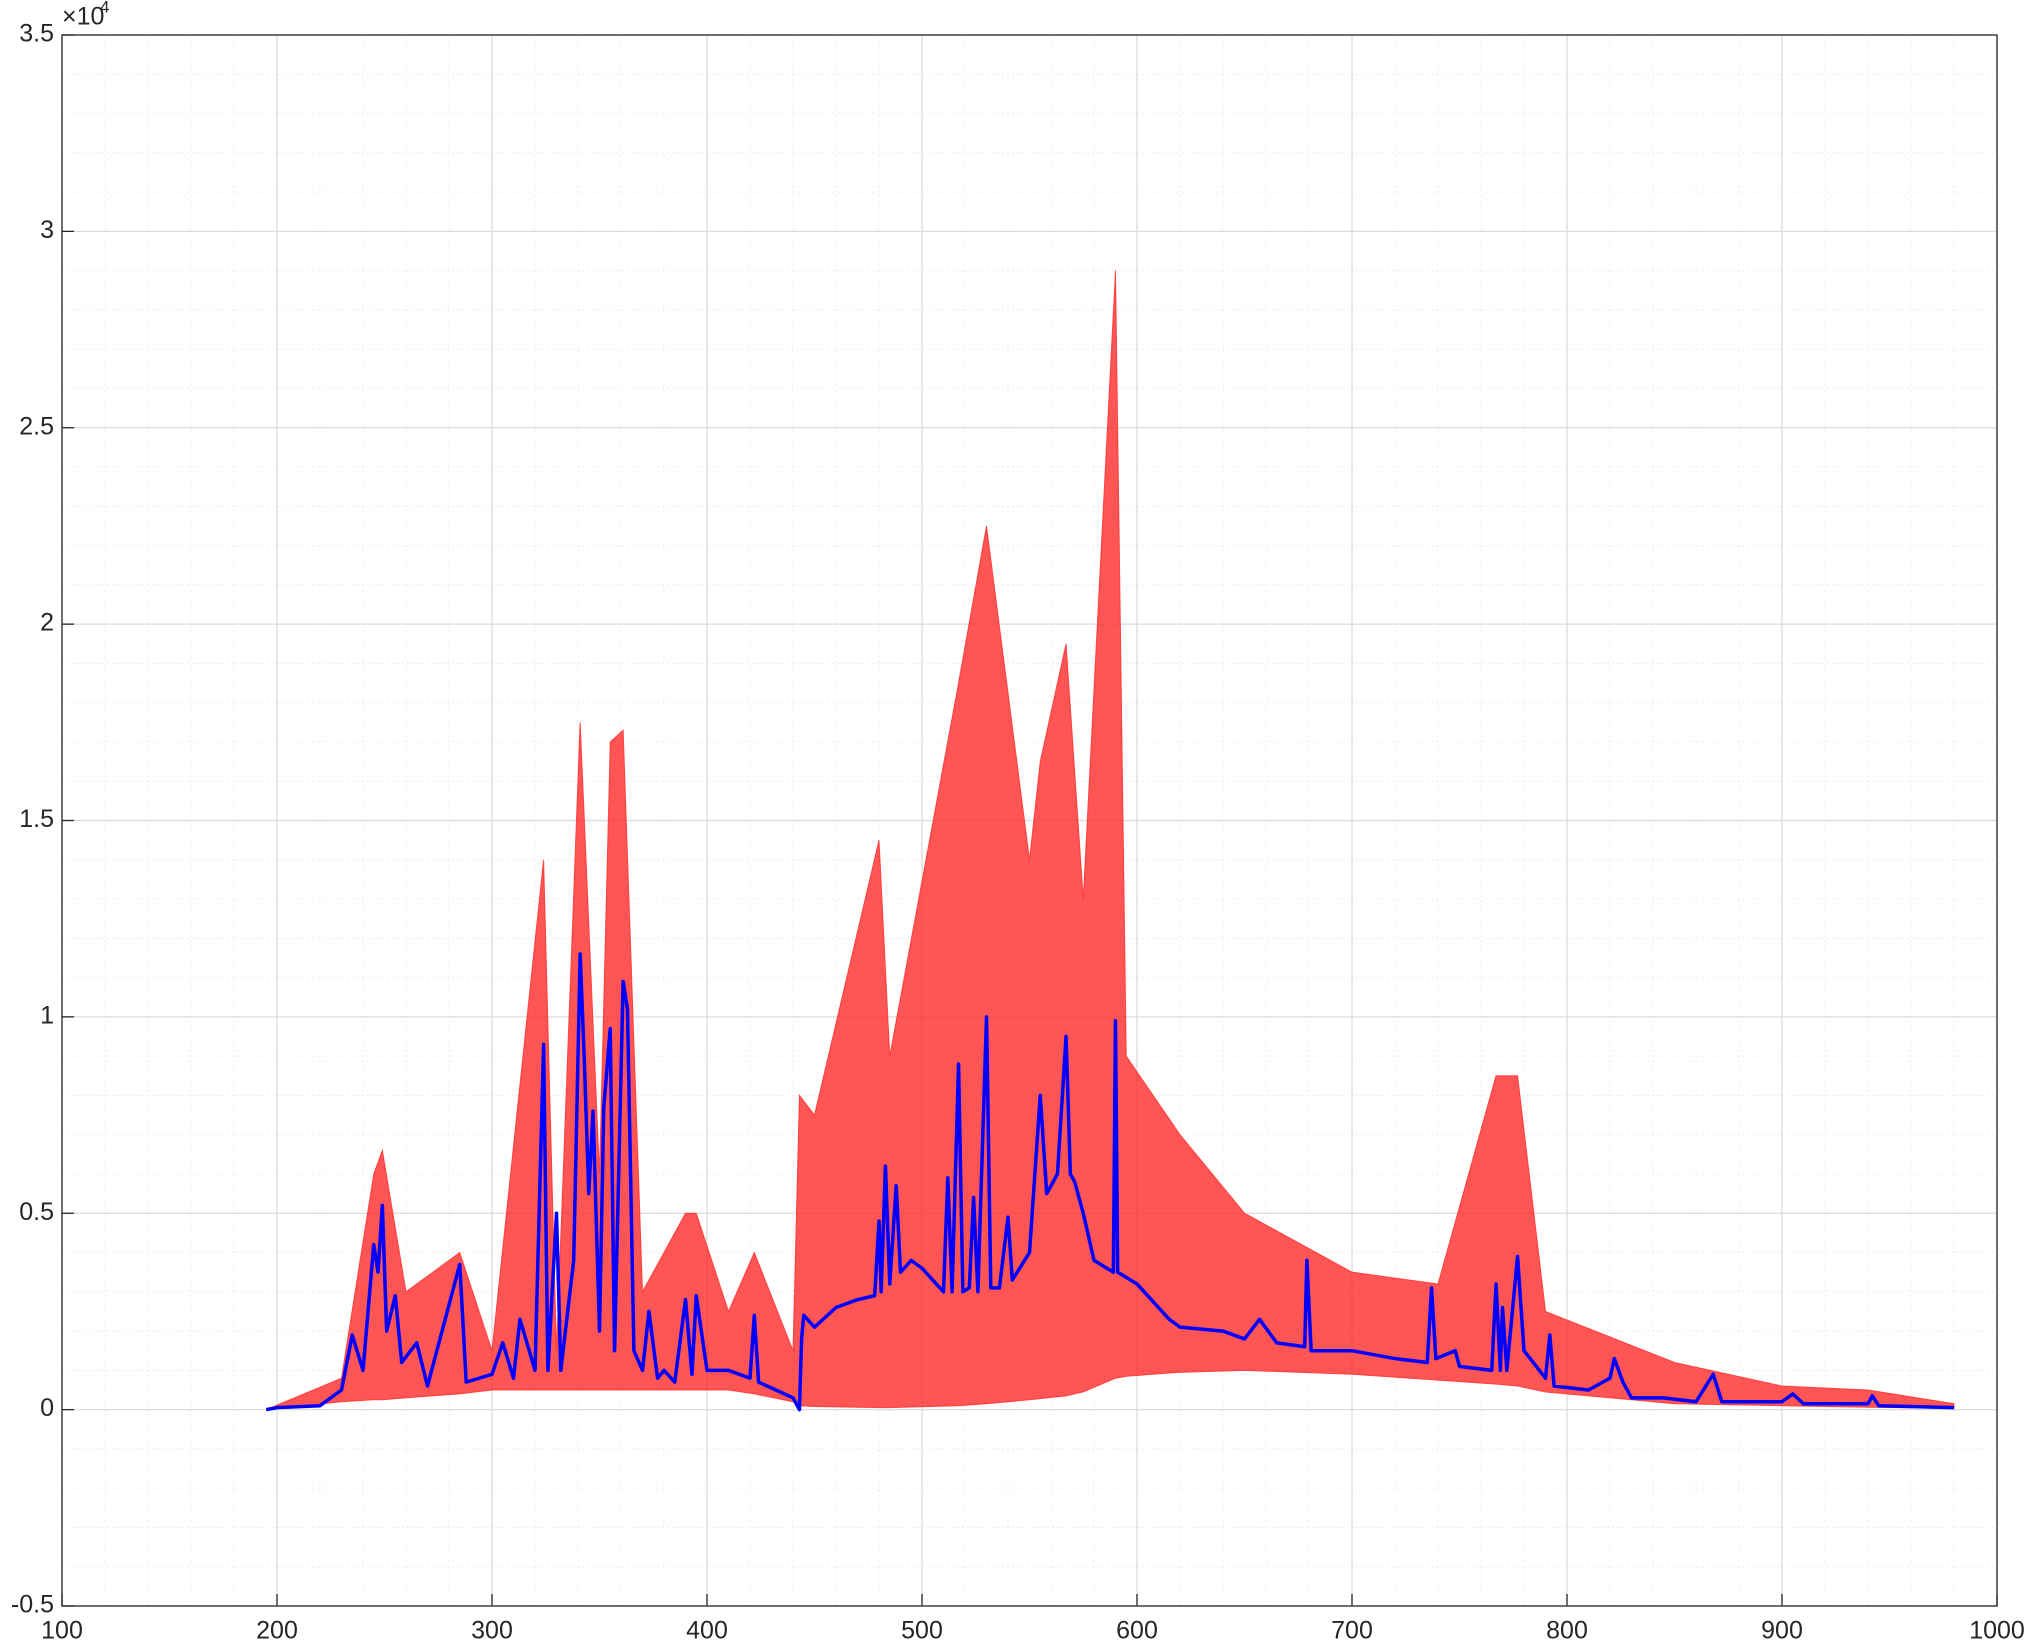 This screenshot has height=1651, width=2029. I want to click on y-tick-label: 0.5, so click(36, 1212).